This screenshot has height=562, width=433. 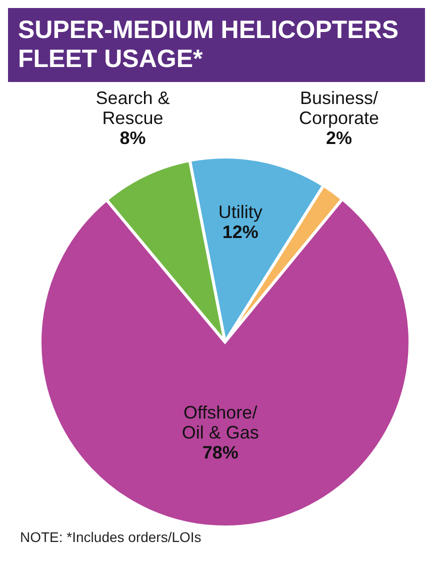 I want to click on slice-label: Business/ Corporate, so click(x=339, y=108).